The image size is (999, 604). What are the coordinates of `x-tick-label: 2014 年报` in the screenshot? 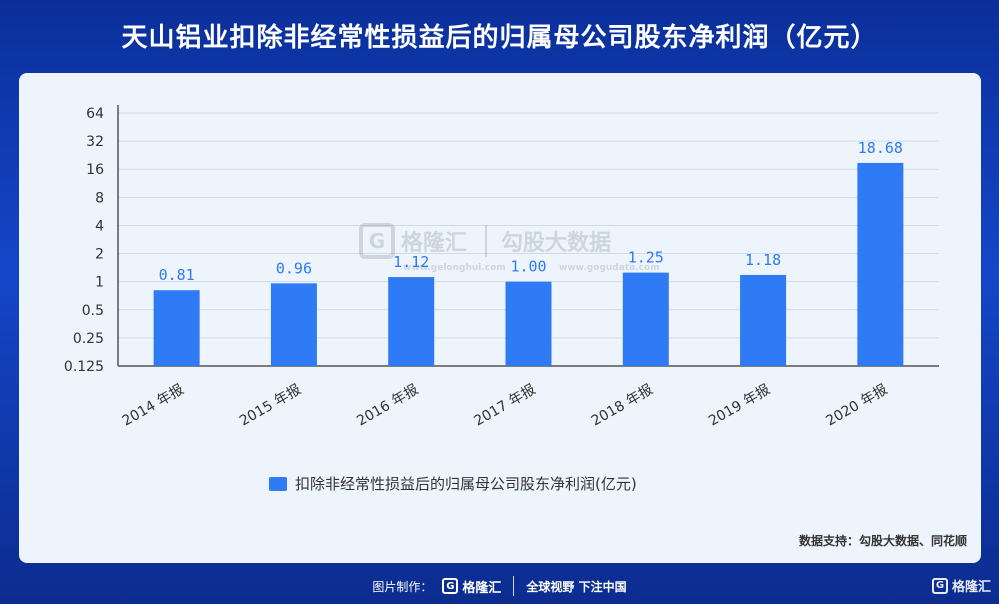 It's located at (153, 406).